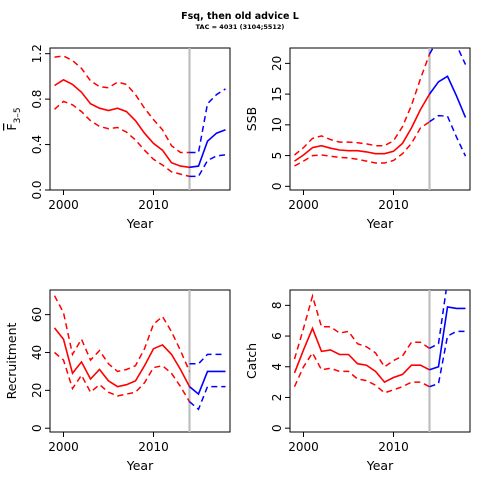 This screenshot has height=480, width=480. Describe the element at coordinates (447, 359) in the screenshot. I see `catch-projection-lower-line` at that location.